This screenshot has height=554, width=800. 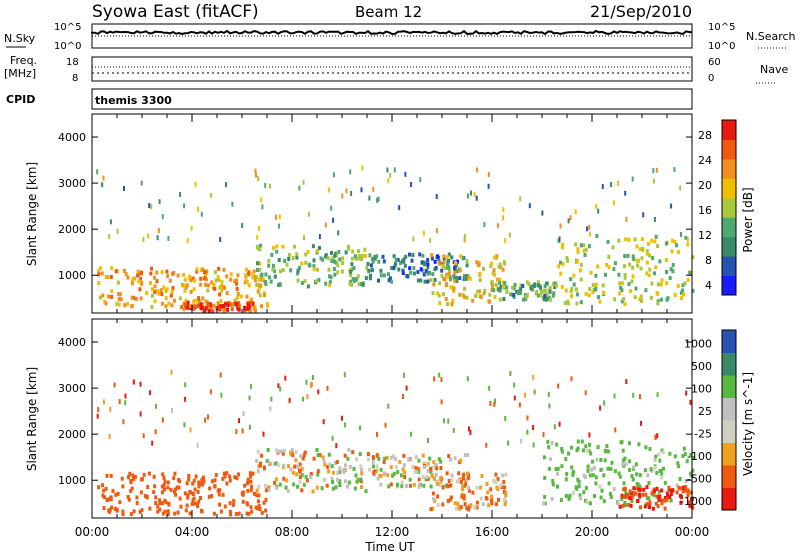 What do you see at coordinates (392, 532) in the screenshot?
I see `x-tick-label: 12:00` at bounding box center [392, 532].